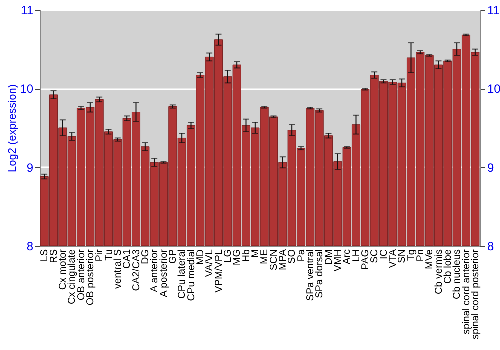 Image resolution: width=500 pixels, height=350 pixels. What do you see at coordinates (173, 256) in the screenshot?
I see `x-tick-label: GP` at bounding box center [173, 256].